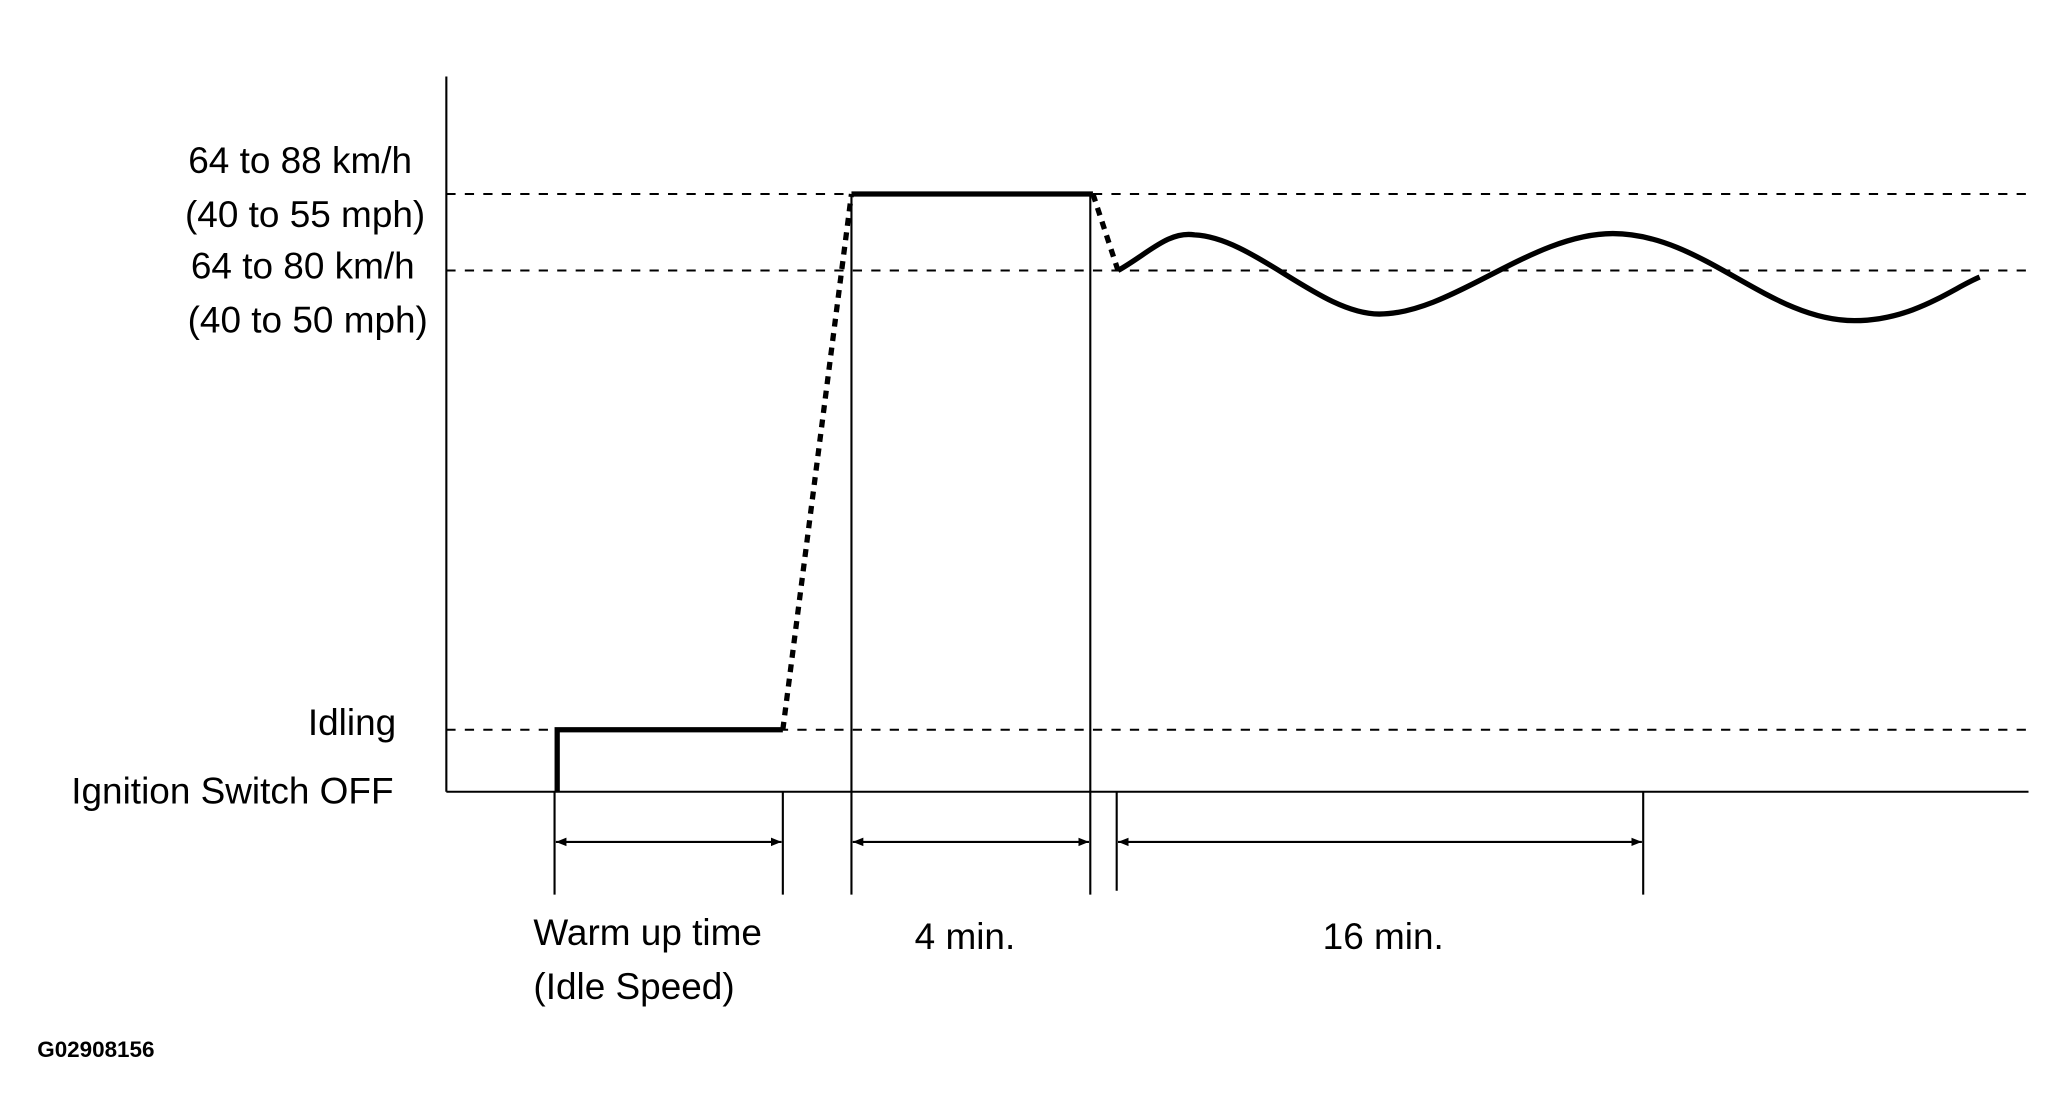  Describe the element at coordinates (308, 320) in the screenshot. I see `level-sublabel: (40 to 50 mph)` at that location.